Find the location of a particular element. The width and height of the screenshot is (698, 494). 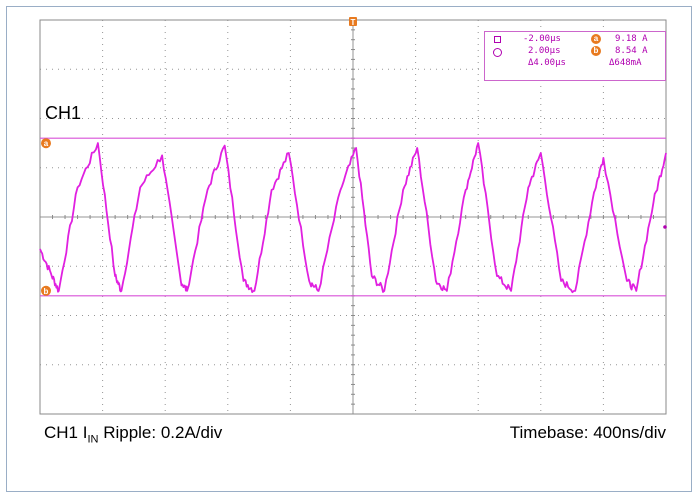

caption-subscript: IN is located at coordinates (93, 439).